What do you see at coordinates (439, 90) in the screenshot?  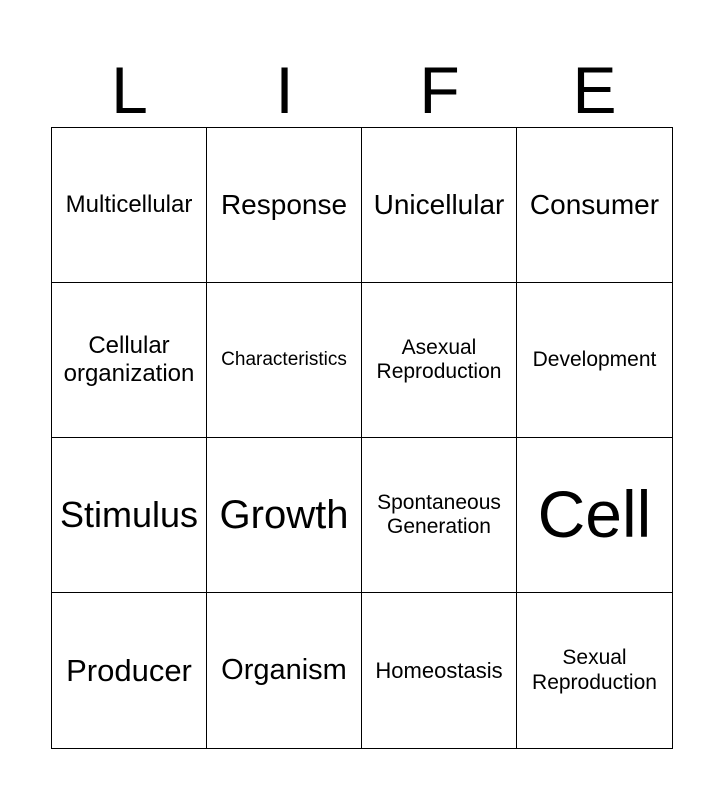 I see `header-letter-f: F` at bounding box center [439, 90].